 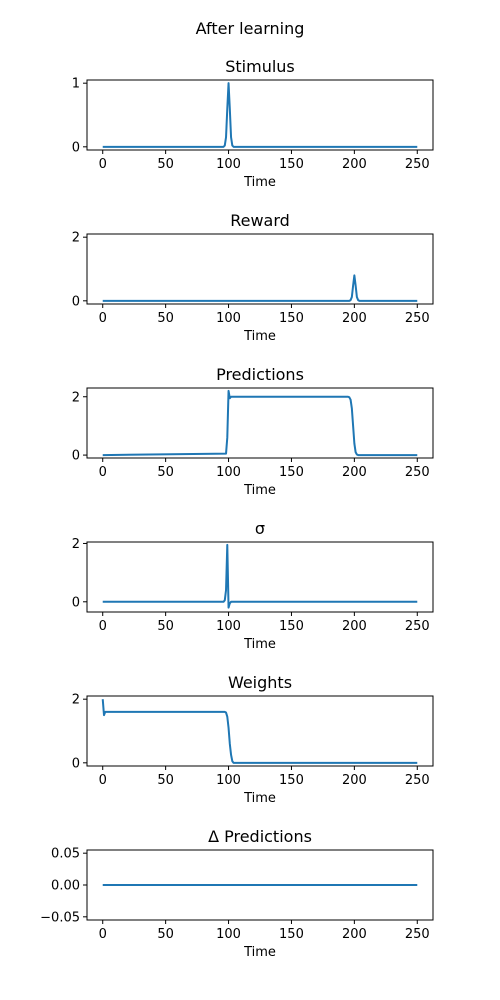 What do you see at coordinates (250, 28) in the screenshot?
I see `figure-title: After learning` at bounding box center [250, 28].